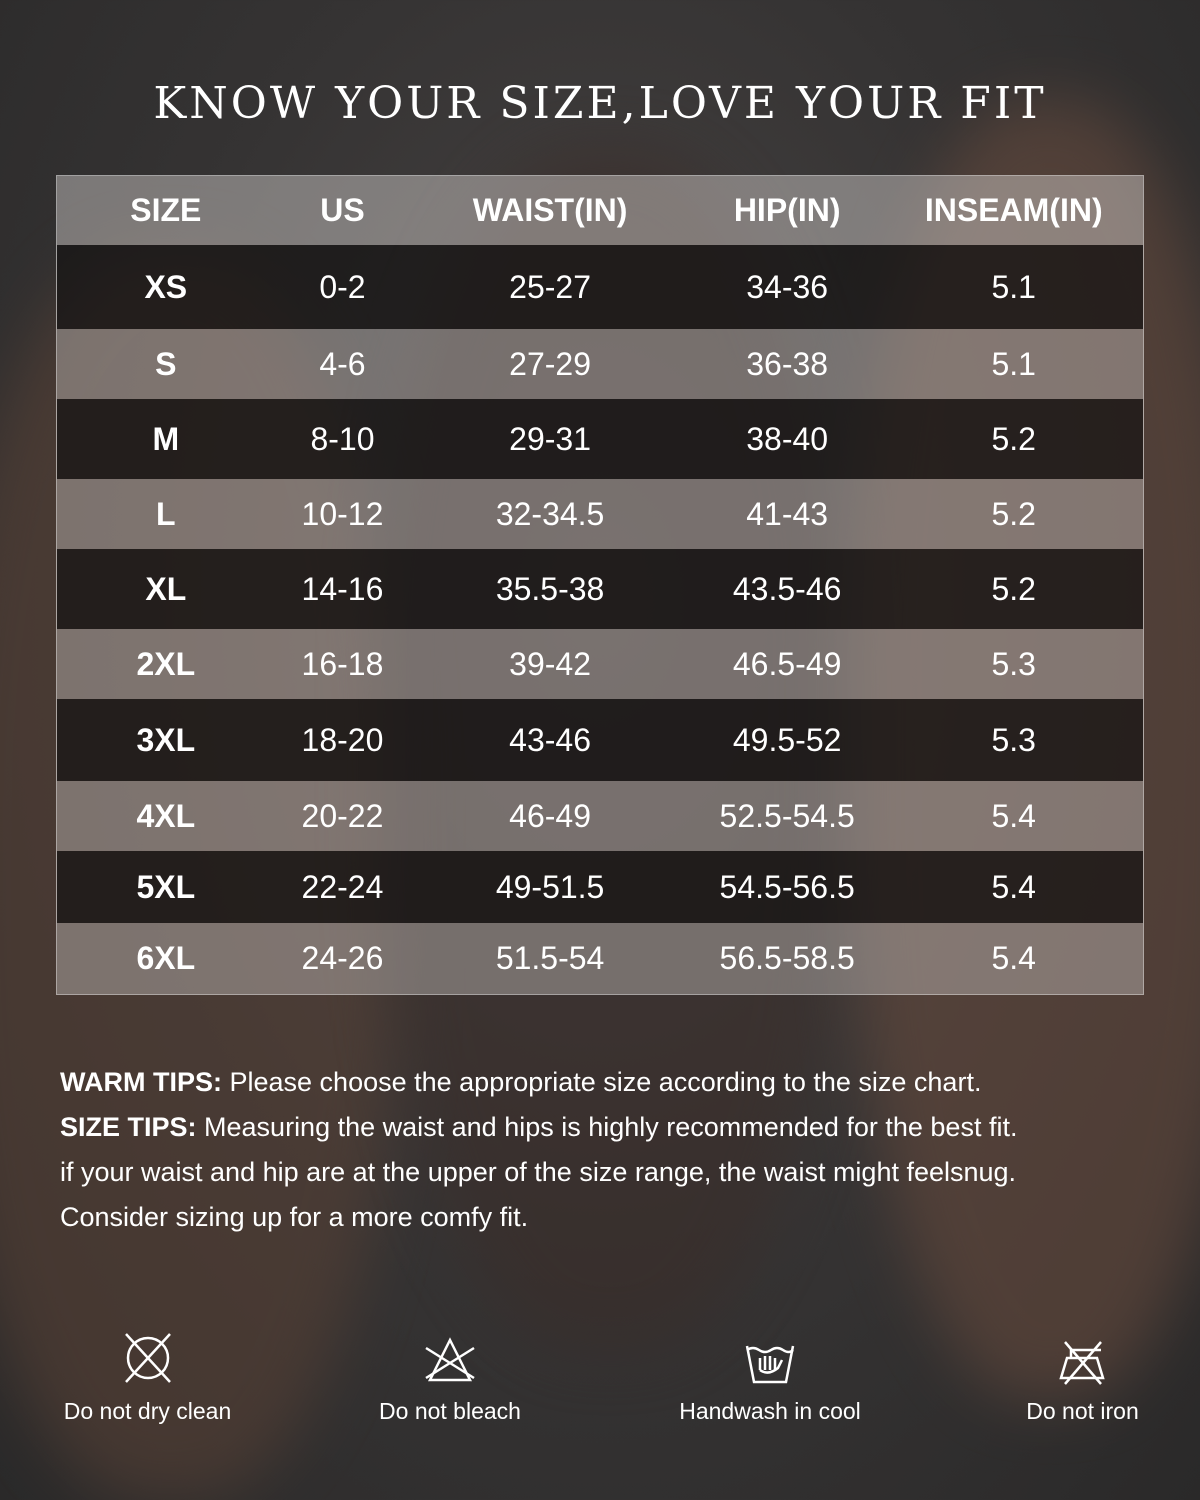  Describe the element at coordinates (342, 886) in the screenshot. I see `cell-us: 22-24` at that location.